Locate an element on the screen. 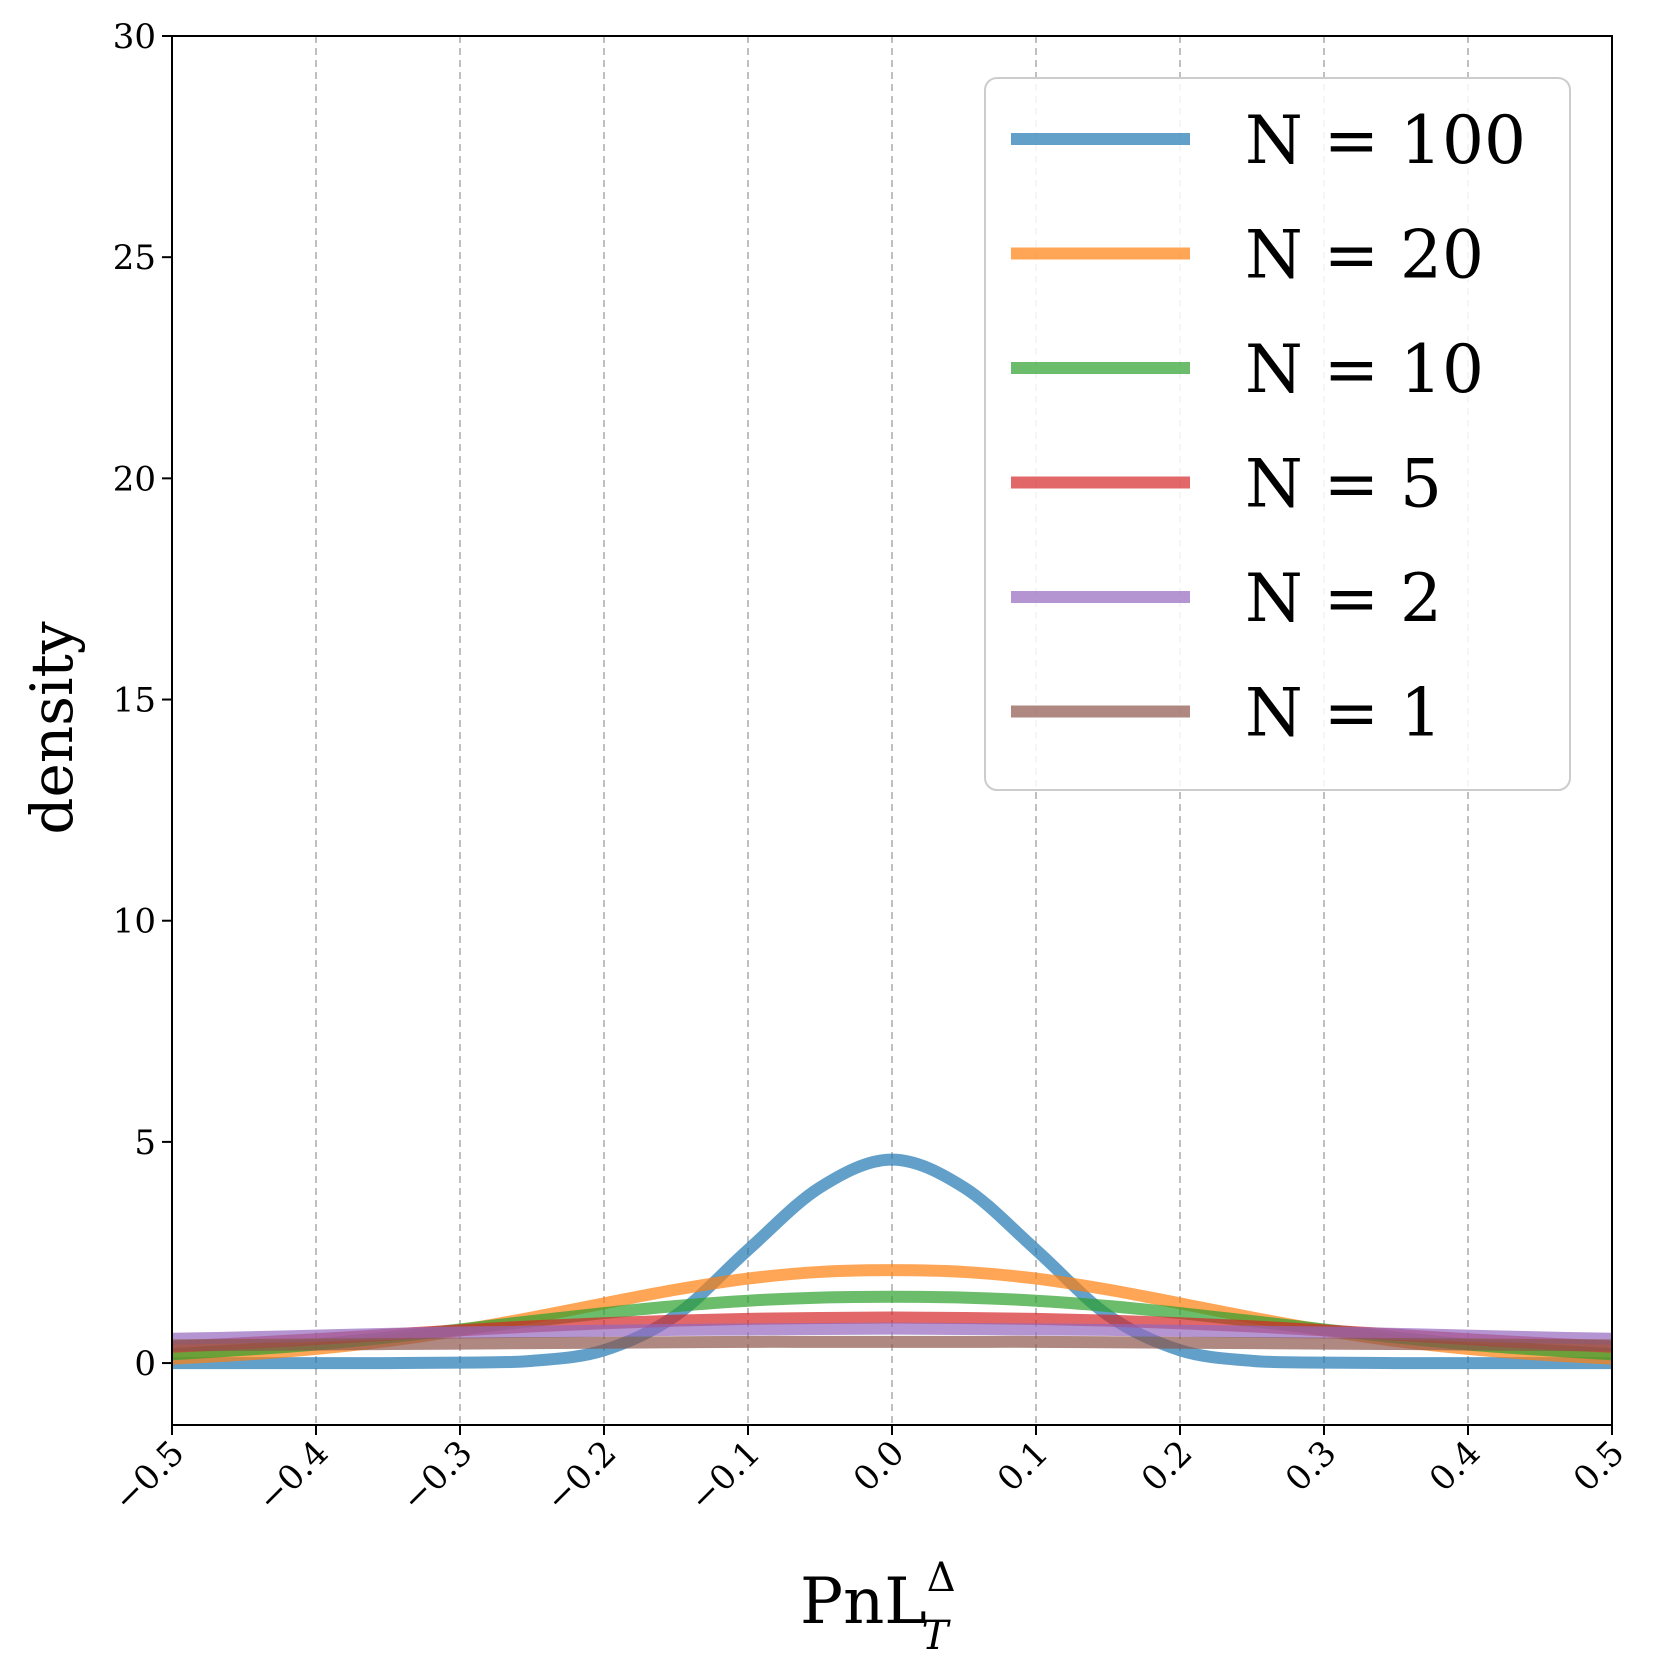 The image size is (1660, 1660). series-layer is located at coordinates (892, 1261).